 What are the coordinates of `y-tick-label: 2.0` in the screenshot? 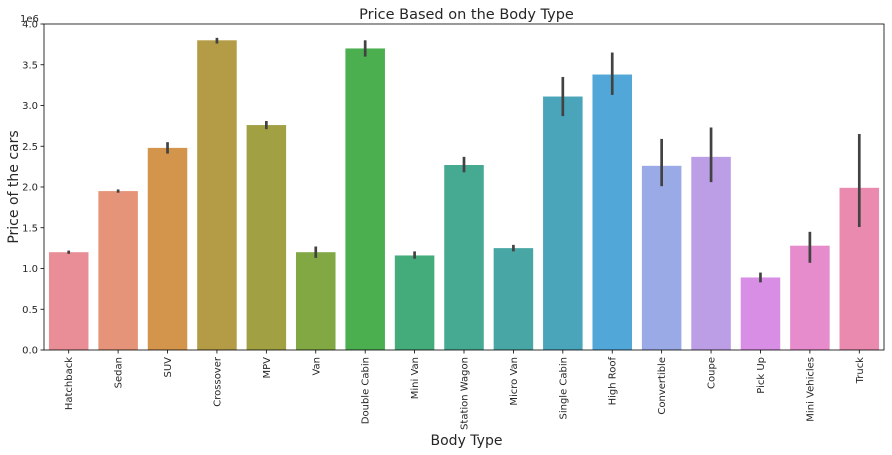 It's located at (30, 188).